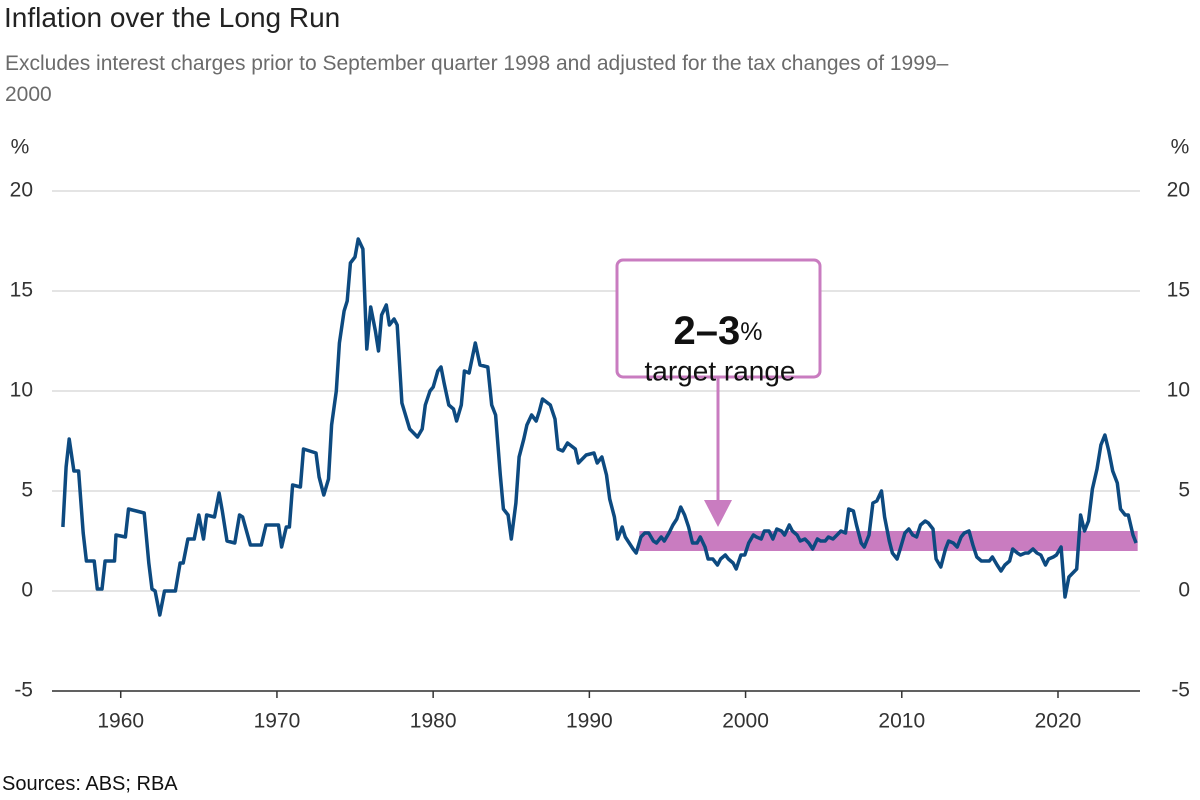 Image resolution: width=1200 pixels, height=800 pixels. I want to click on y-tick-label-right: 0, so click(1184, 590).